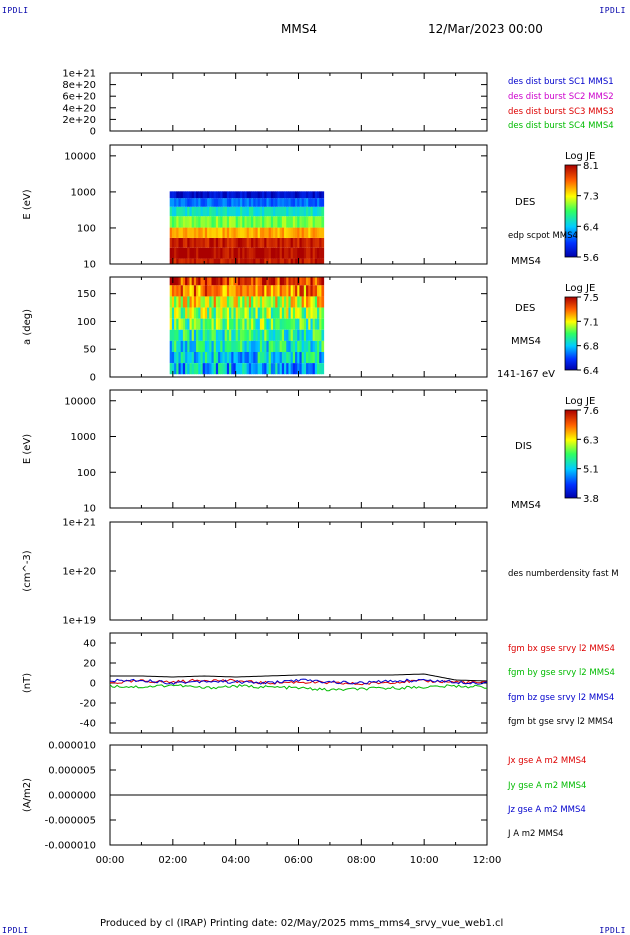 This screenshot has width=630, height=935. Describe the element at coordinates (83, 437) in the screenshot. I see `y-tick-label: 1000` at that location.